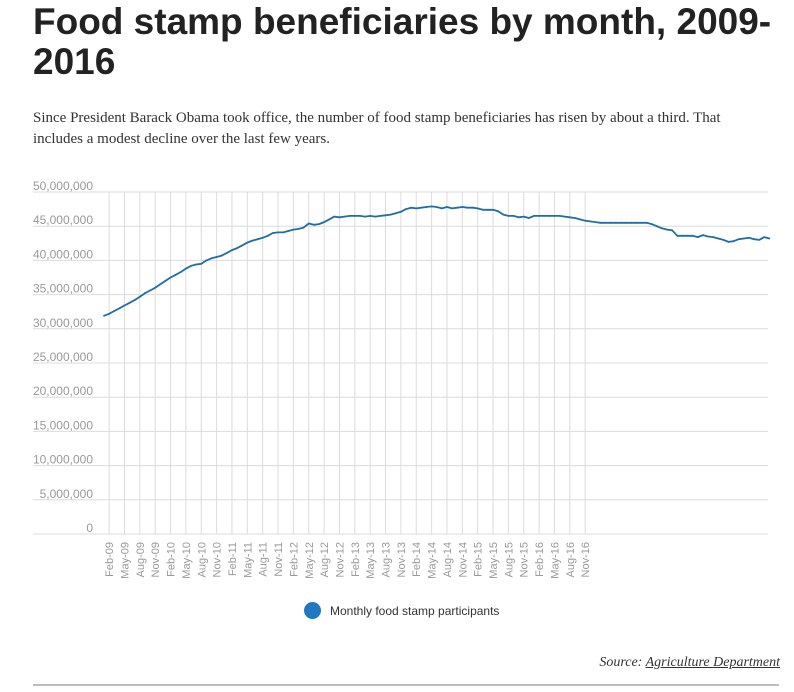  Describe the element at coordinates (279, 559) in the screenshot. I see `x-tick-label: Nov-11` at that location.